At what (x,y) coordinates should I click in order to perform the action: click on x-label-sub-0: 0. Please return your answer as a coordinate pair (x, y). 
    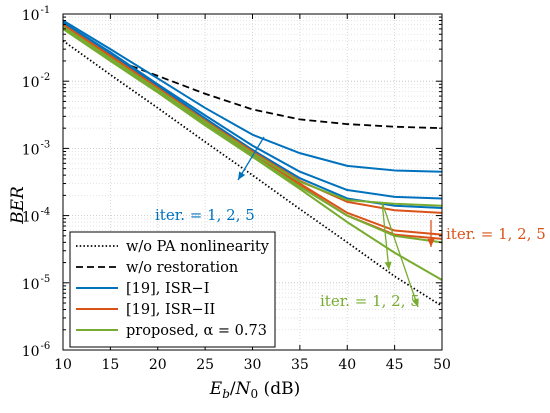
    Looking at the image, I should click on (255, 394).